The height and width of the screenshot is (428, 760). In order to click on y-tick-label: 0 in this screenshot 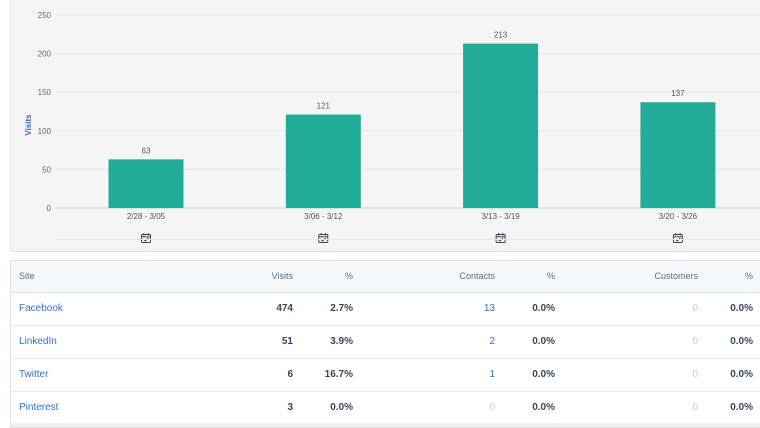, I will do `click(49, 208)`.